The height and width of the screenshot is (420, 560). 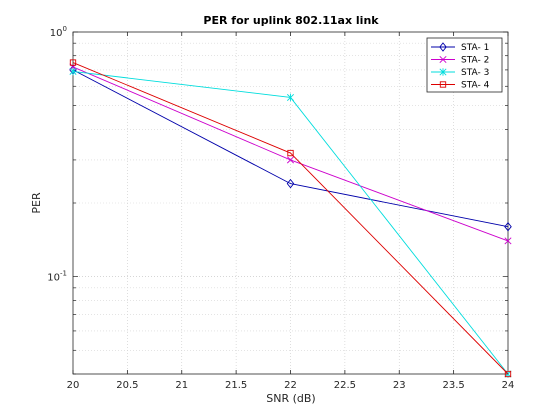 I want to click on y-tick-label: 10⁰, so click(x=58, y=32).